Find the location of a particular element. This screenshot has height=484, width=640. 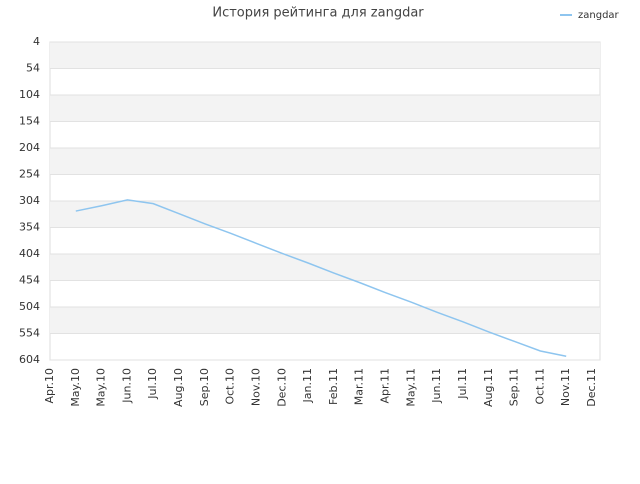

x-tick-label: Dec.10 is located at coordinates (281, 387).